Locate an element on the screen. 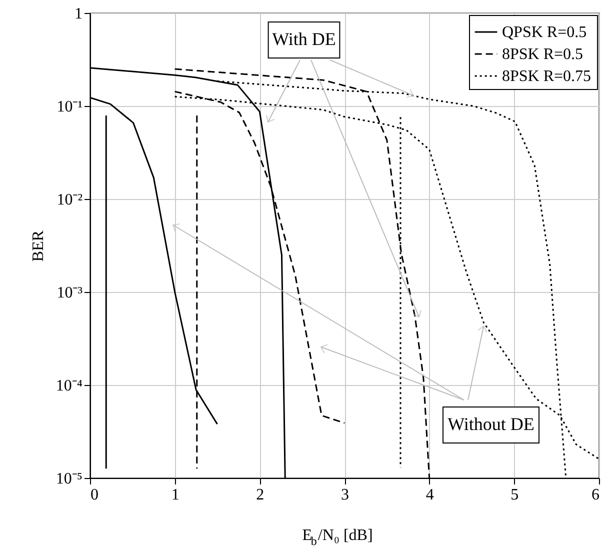  x-tick-label: 2 is located at coordinates (260, 495).